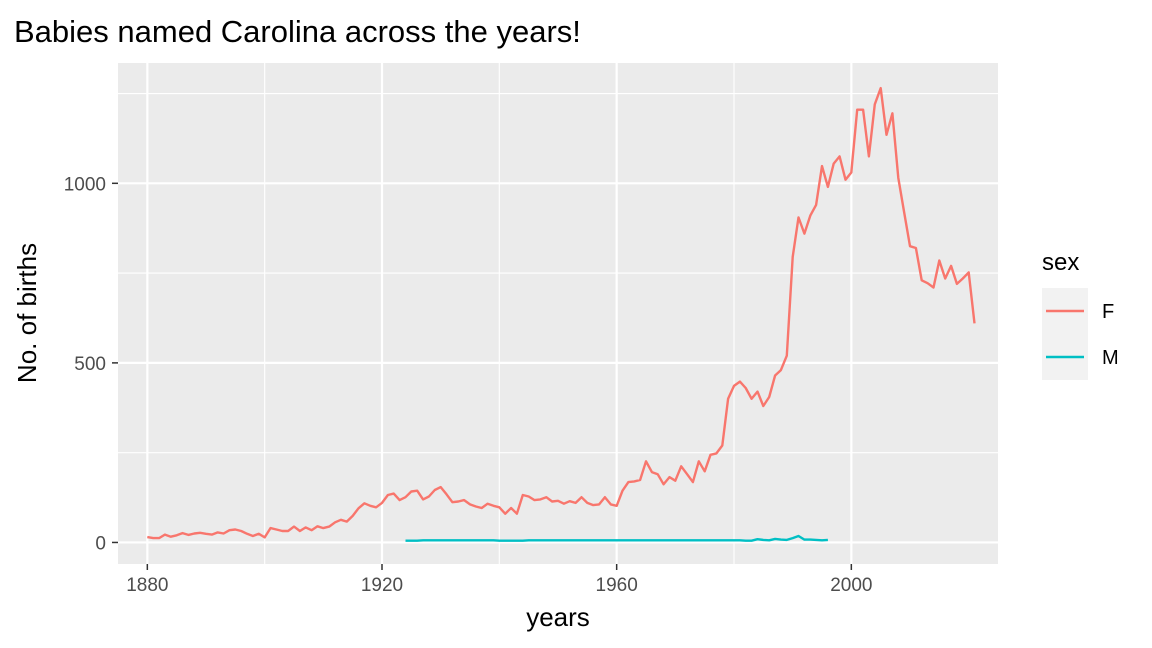 Image resolution: width=1152 pixels, height=648 pixels. Describe the element at coordinates (1110, 358) in the screenshot. I see `legend-label-m: M` at that location.